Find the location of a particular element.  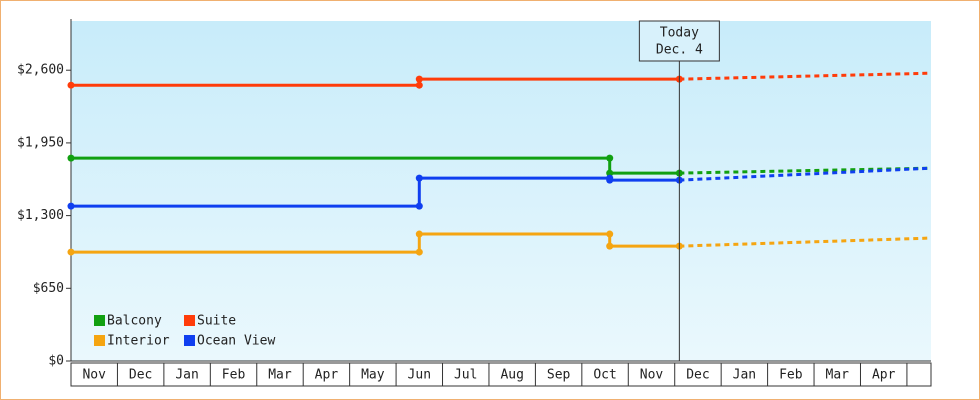

legend-label: Suite is located at coordinates (216, 321).